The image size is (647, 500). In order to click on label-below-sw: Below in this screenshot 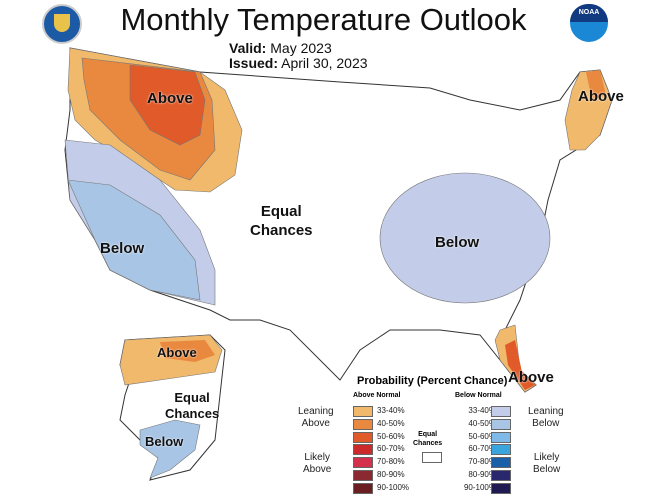, I will do `click(122, 248)`.